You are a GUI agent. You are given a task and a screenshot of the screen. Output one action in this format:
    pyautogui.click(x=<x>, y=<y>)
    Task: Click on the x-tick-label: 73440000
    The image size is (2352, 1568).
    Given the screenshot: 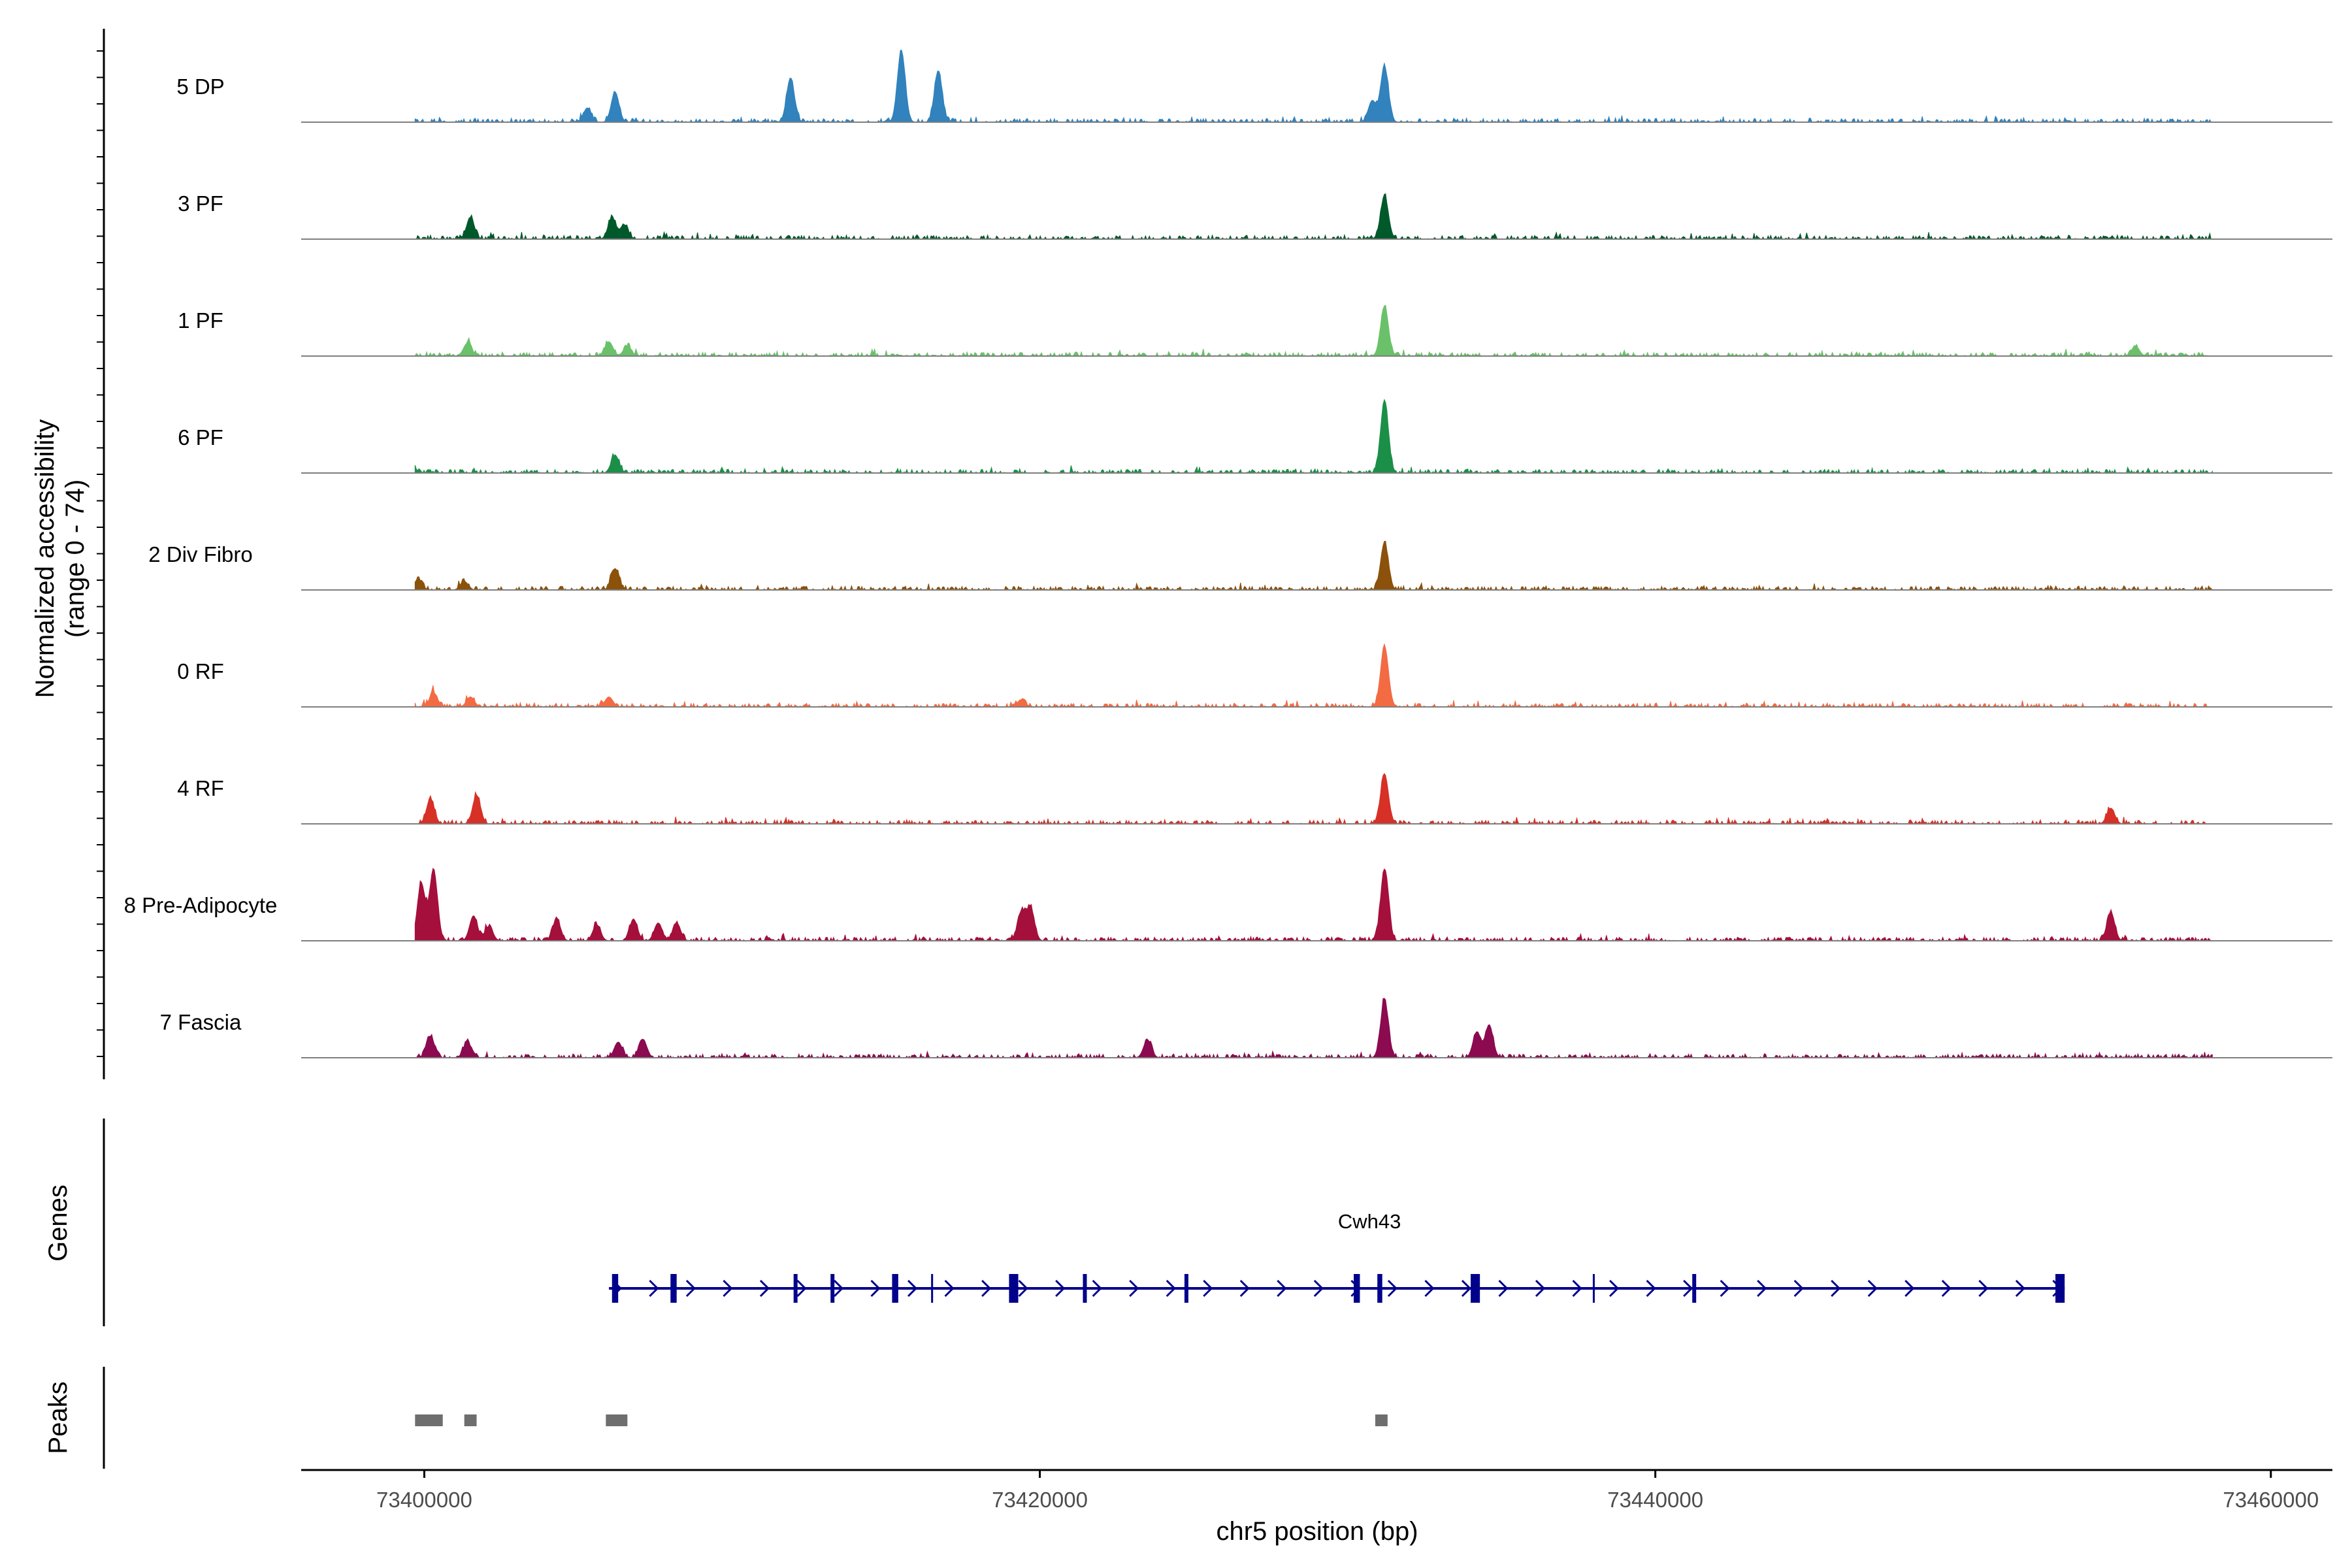 What is the action you would take?
    pyautogui.click(x=1655, y=1500)
    